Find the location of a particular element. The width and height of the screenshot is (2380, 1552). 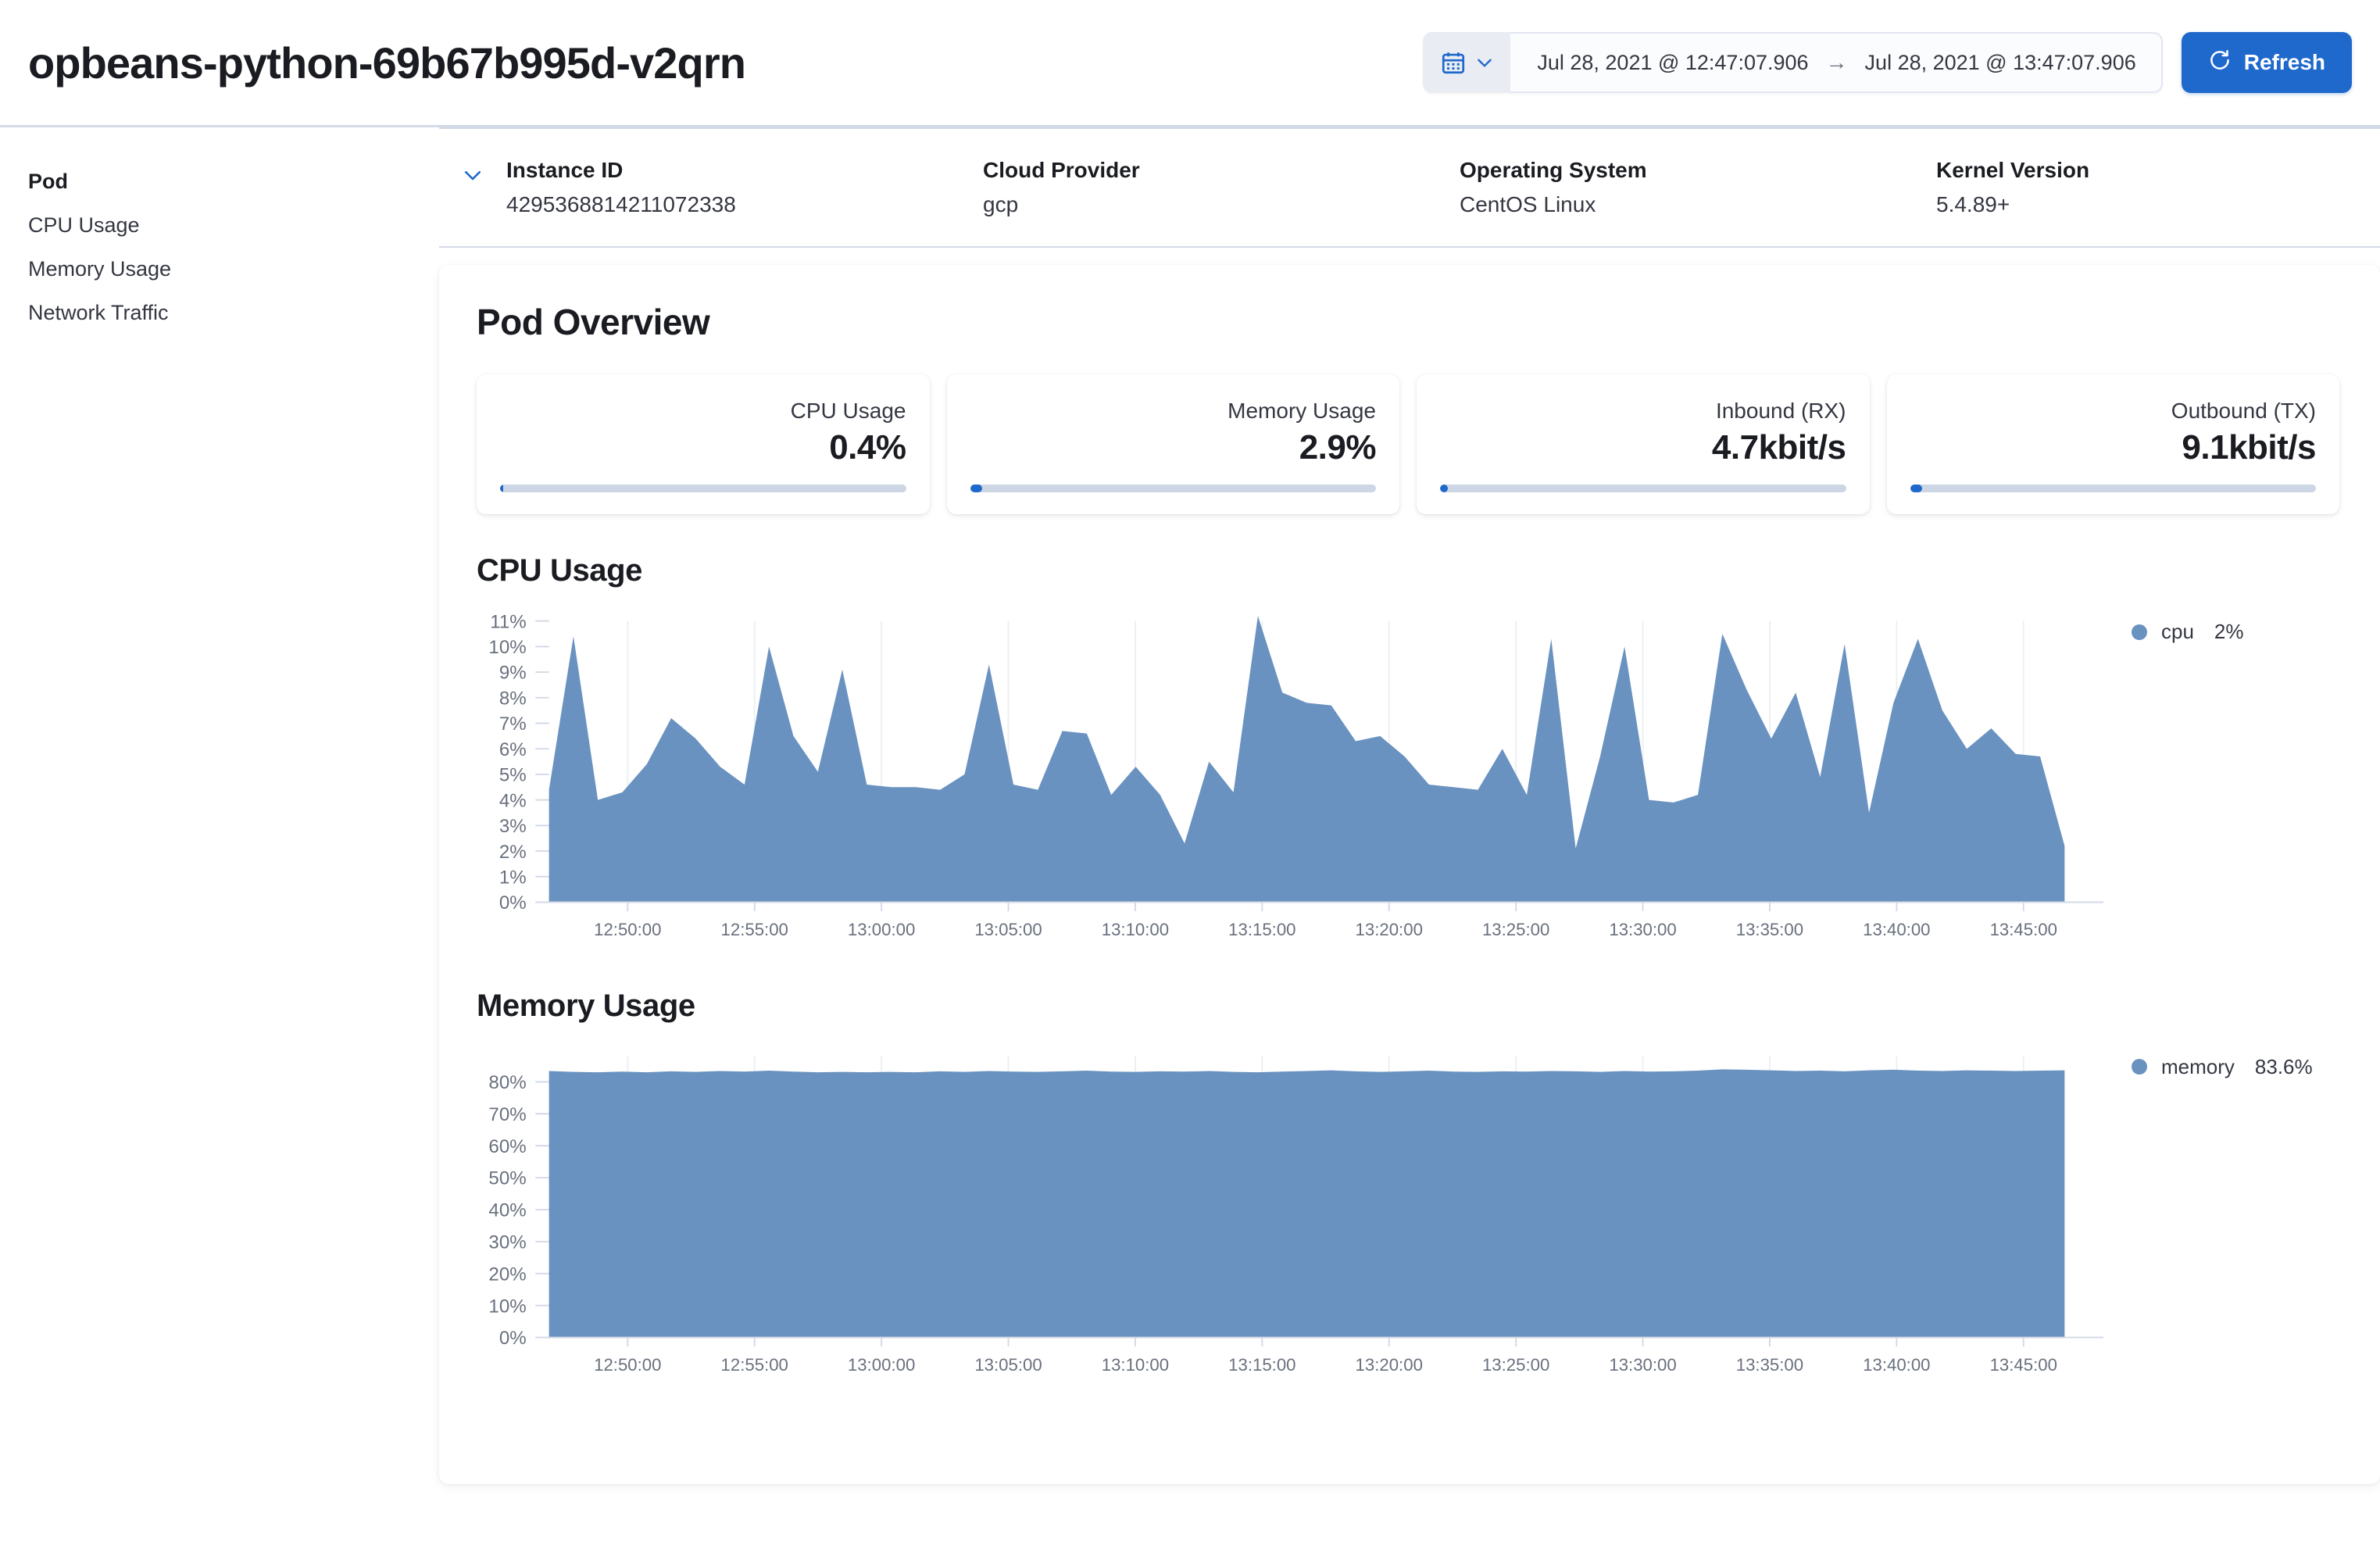

legend-series-value: 83.6% is located at coordinates (2283, 1066).